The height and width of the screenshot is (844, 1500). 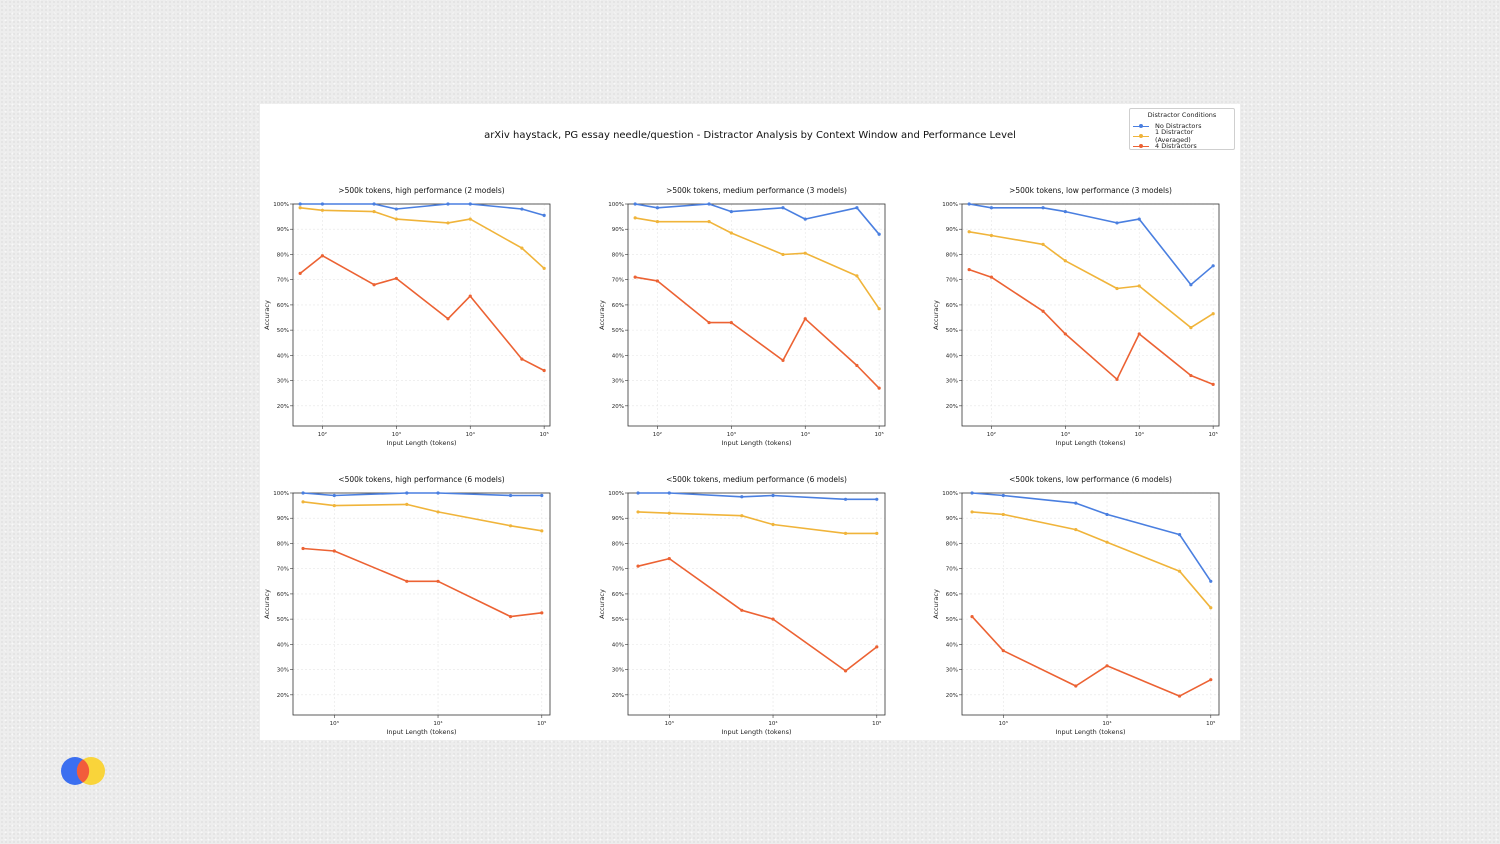 What do you see at coordinates (541, 723) in the screenshot?
I see `x-tick-label: 10⁵` at bounding box center [541, 723].